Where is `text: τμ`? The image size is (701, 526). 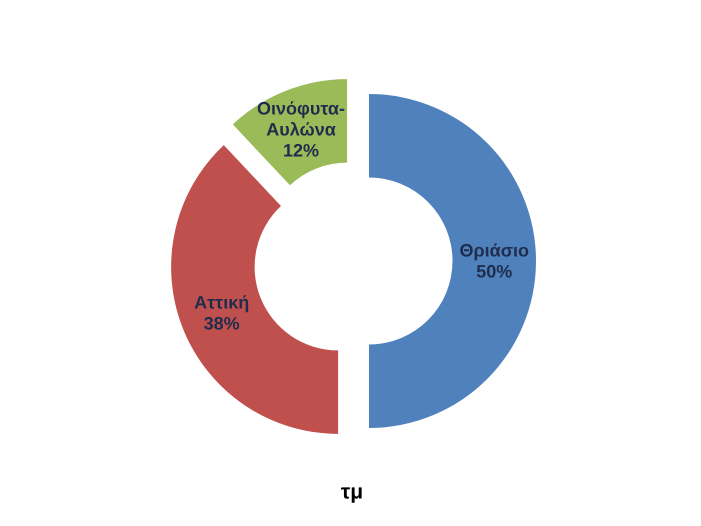
text: τμ is located at coordinates (352, 492).